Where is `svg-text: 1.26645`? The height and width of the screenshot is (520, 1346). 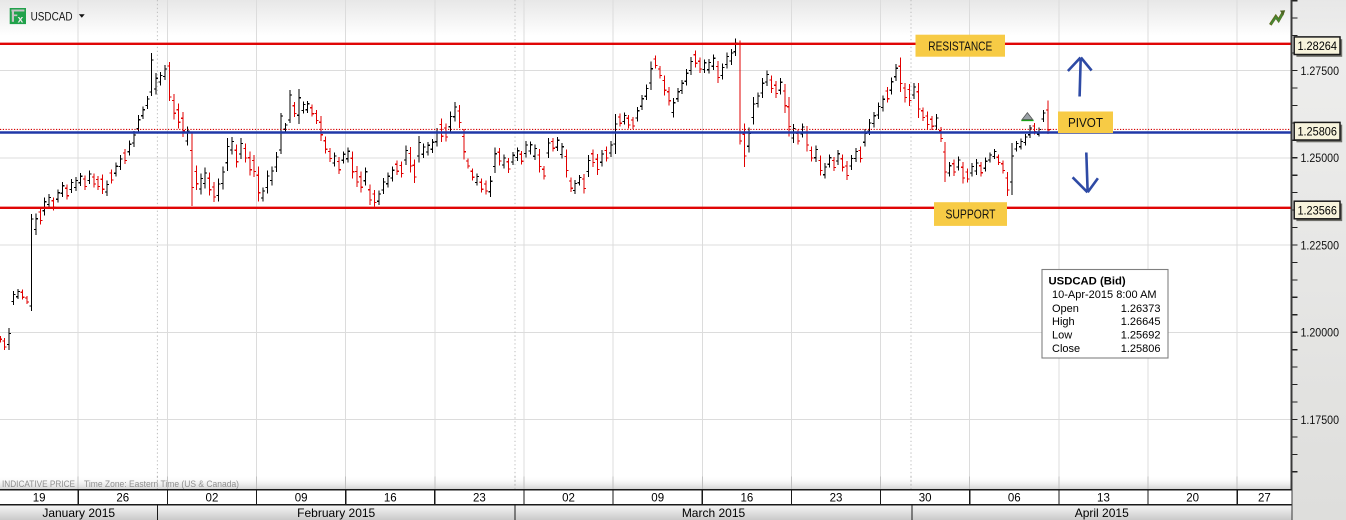
svg-text: 1.26645 is located at coordinates (1141, 322).